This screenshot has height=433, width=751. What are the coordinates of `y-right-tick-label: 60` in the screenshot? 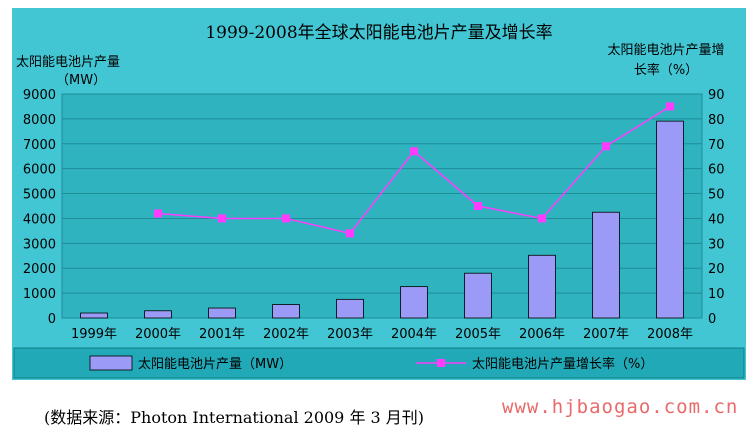 It's located at (716, 170).